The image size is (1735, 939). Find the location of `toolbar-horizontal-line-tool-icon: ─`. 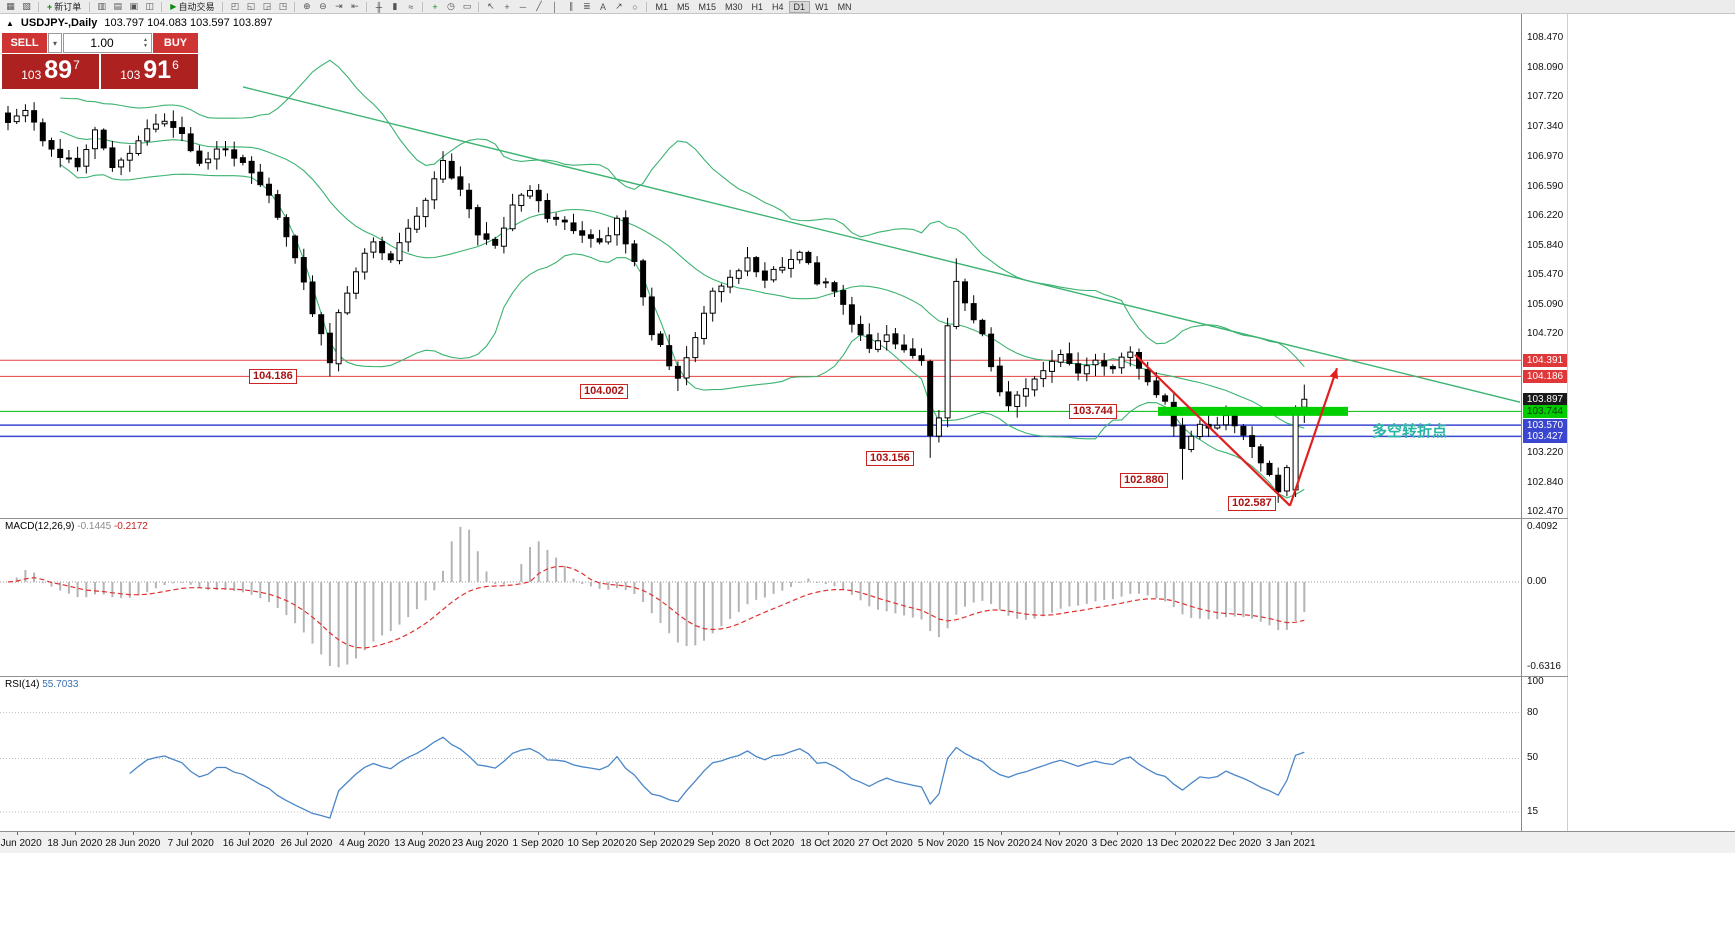

toolbar-horizontal-line-tool-icon: ─ is located at coordinates (523, 6).